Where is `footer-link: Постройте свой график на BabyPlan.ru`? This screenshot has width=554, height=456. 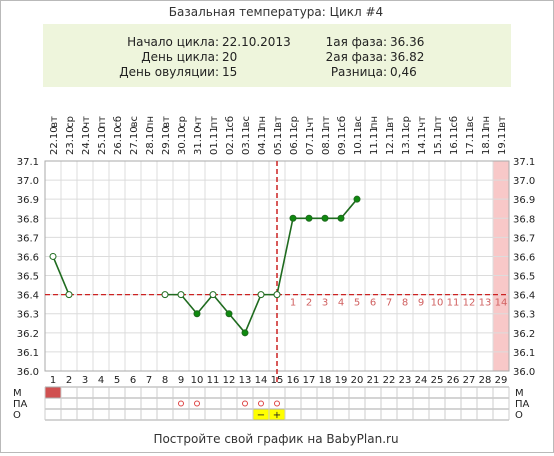 footer-link: Постройте свой график на BabyPlan.ru is located at coordinates (275, 439).